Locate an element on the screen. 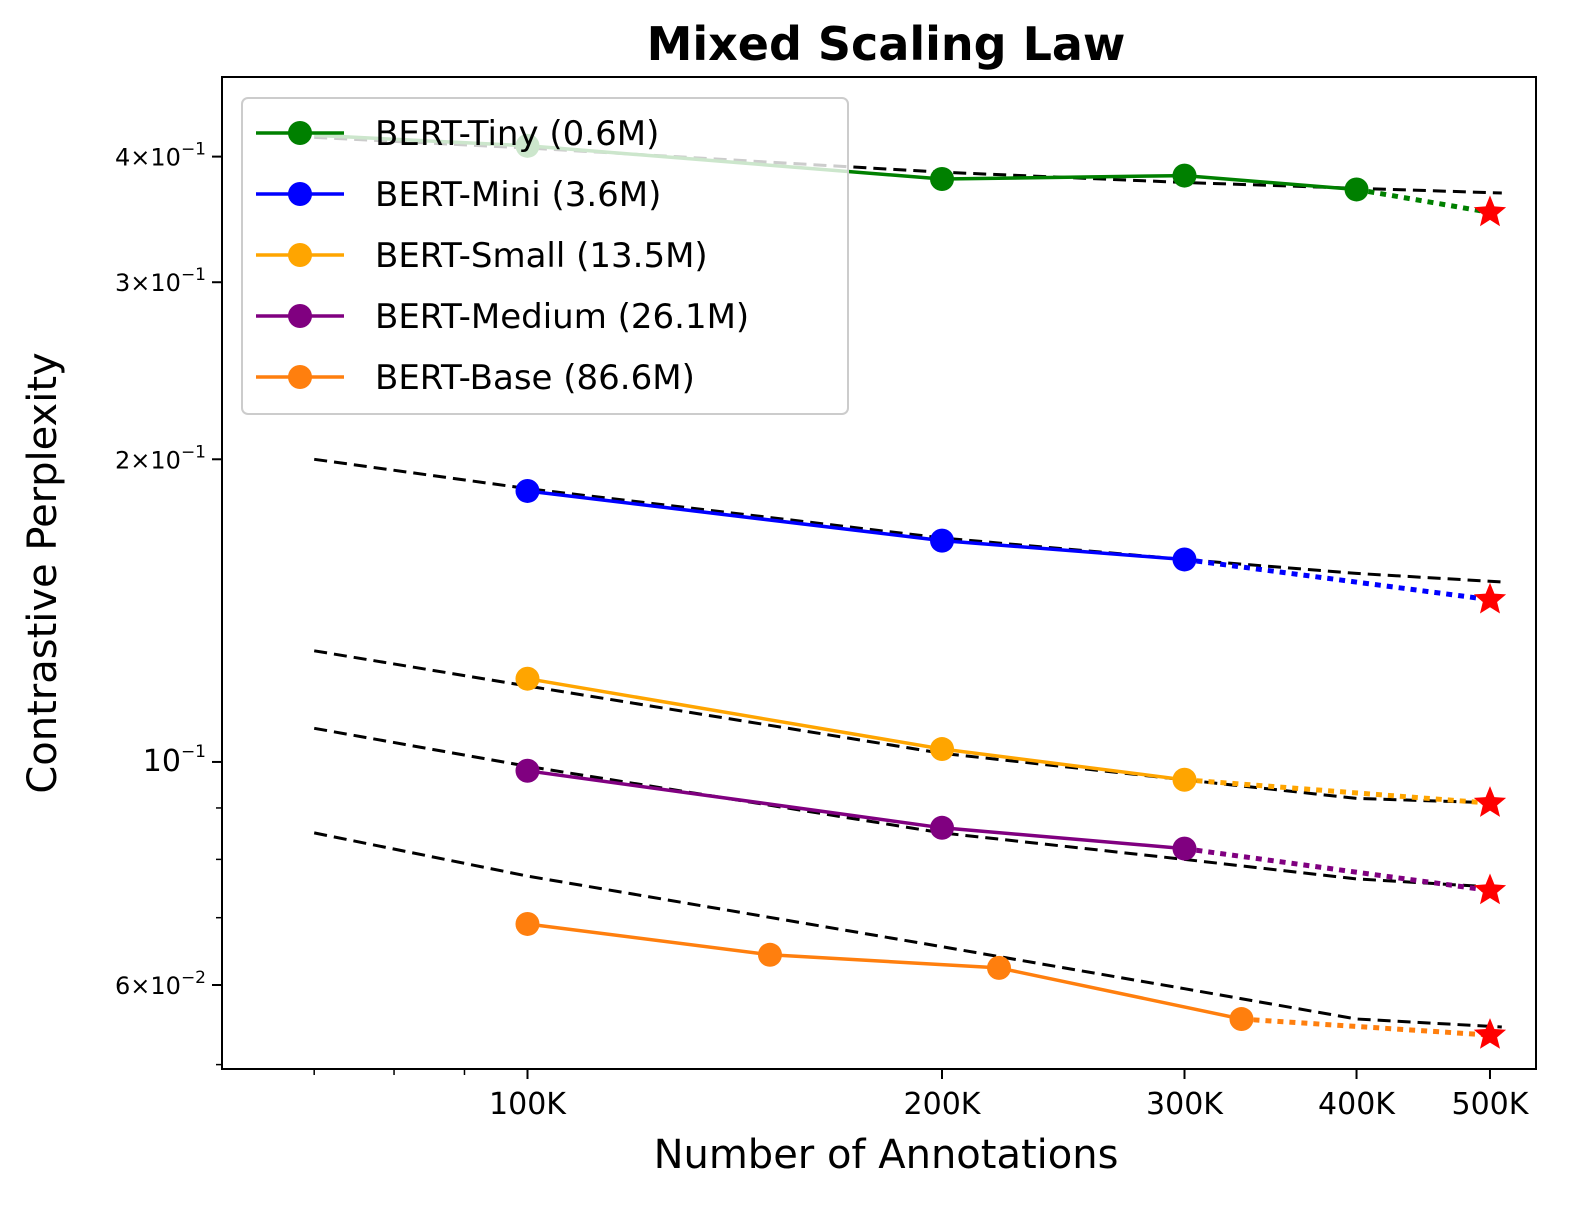 This screenshot has width=1577, height=1207. y-tick-label-3: 2×10⁻¹ is located at coordinates (160, 458).